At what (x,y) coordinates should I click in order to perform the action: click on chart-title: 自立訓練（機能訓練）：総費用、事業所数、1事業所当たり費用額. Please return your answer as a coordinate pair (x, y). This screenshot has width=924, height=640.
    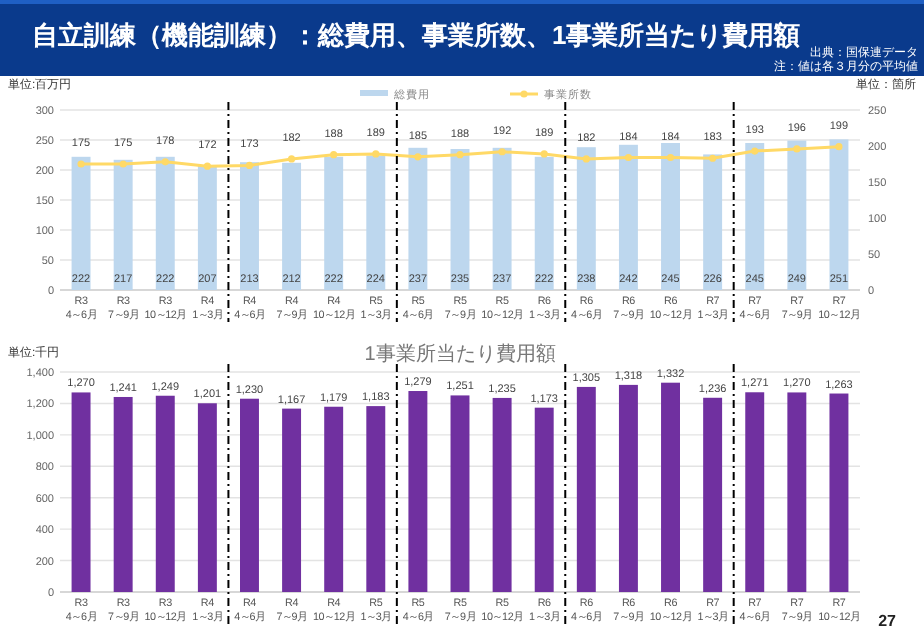
    Looking at the image, I should click on (416, 35).